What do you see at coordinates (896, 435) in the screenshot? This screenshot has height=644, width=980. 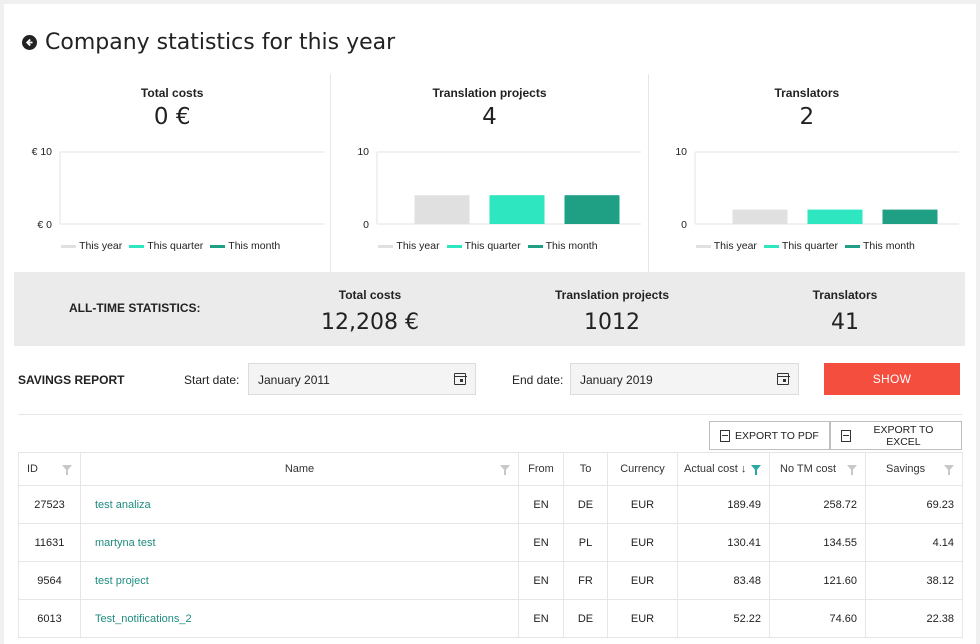 I see `export-excel-button: EXPORT TO EXCEL` at bounding box center [896, 435].